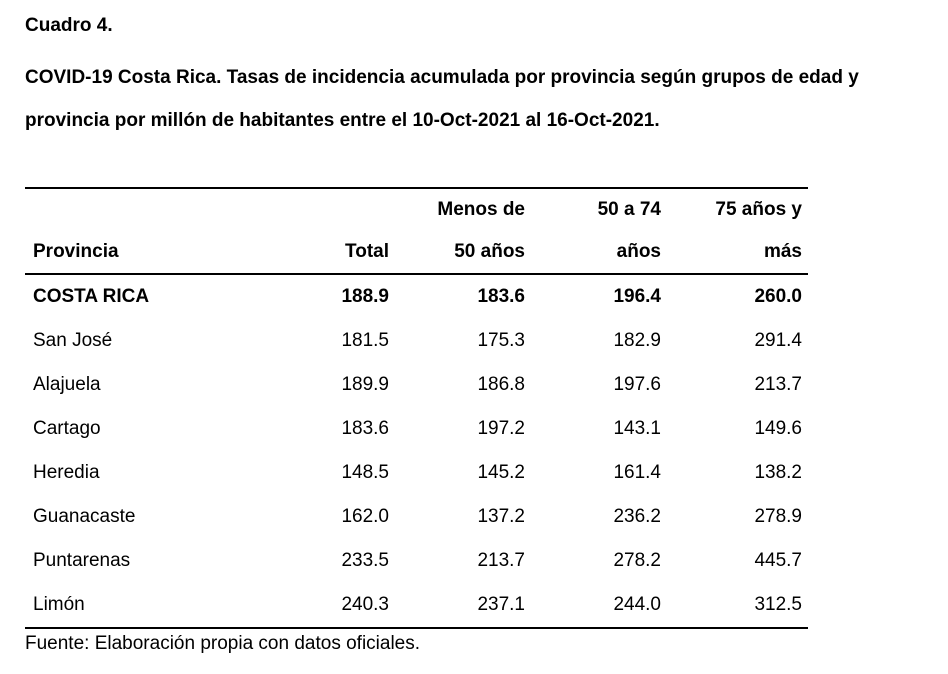 This screenshot has height=674, width=948. I want to click on table-row: Guanacaste 162.0 137.2 236.2 278.9, so click(416, 517).